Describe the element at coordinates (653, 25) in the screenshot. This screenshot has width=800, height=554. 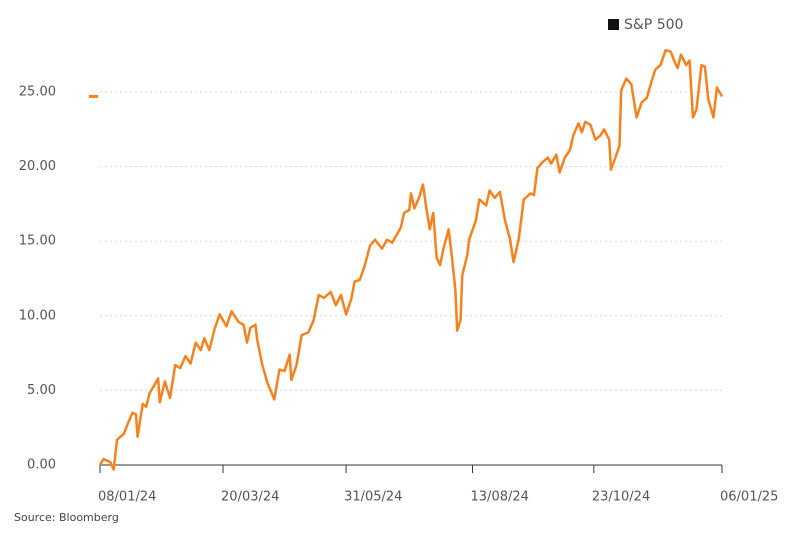
I see `legend-label: S&P 500` at that location.